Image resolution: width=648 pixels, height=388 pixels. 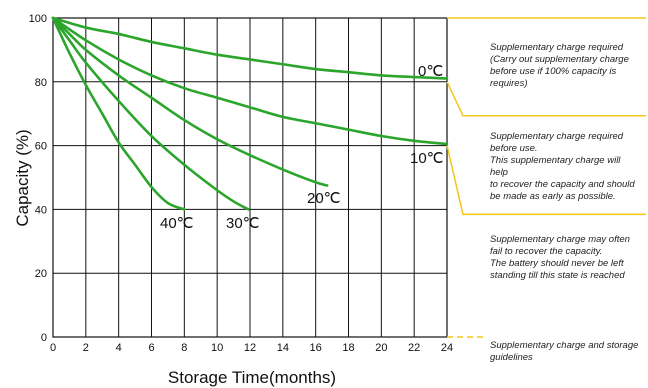 I want to click on zone-note-line: fail to recover the capacity., so click(x=546, y=251).